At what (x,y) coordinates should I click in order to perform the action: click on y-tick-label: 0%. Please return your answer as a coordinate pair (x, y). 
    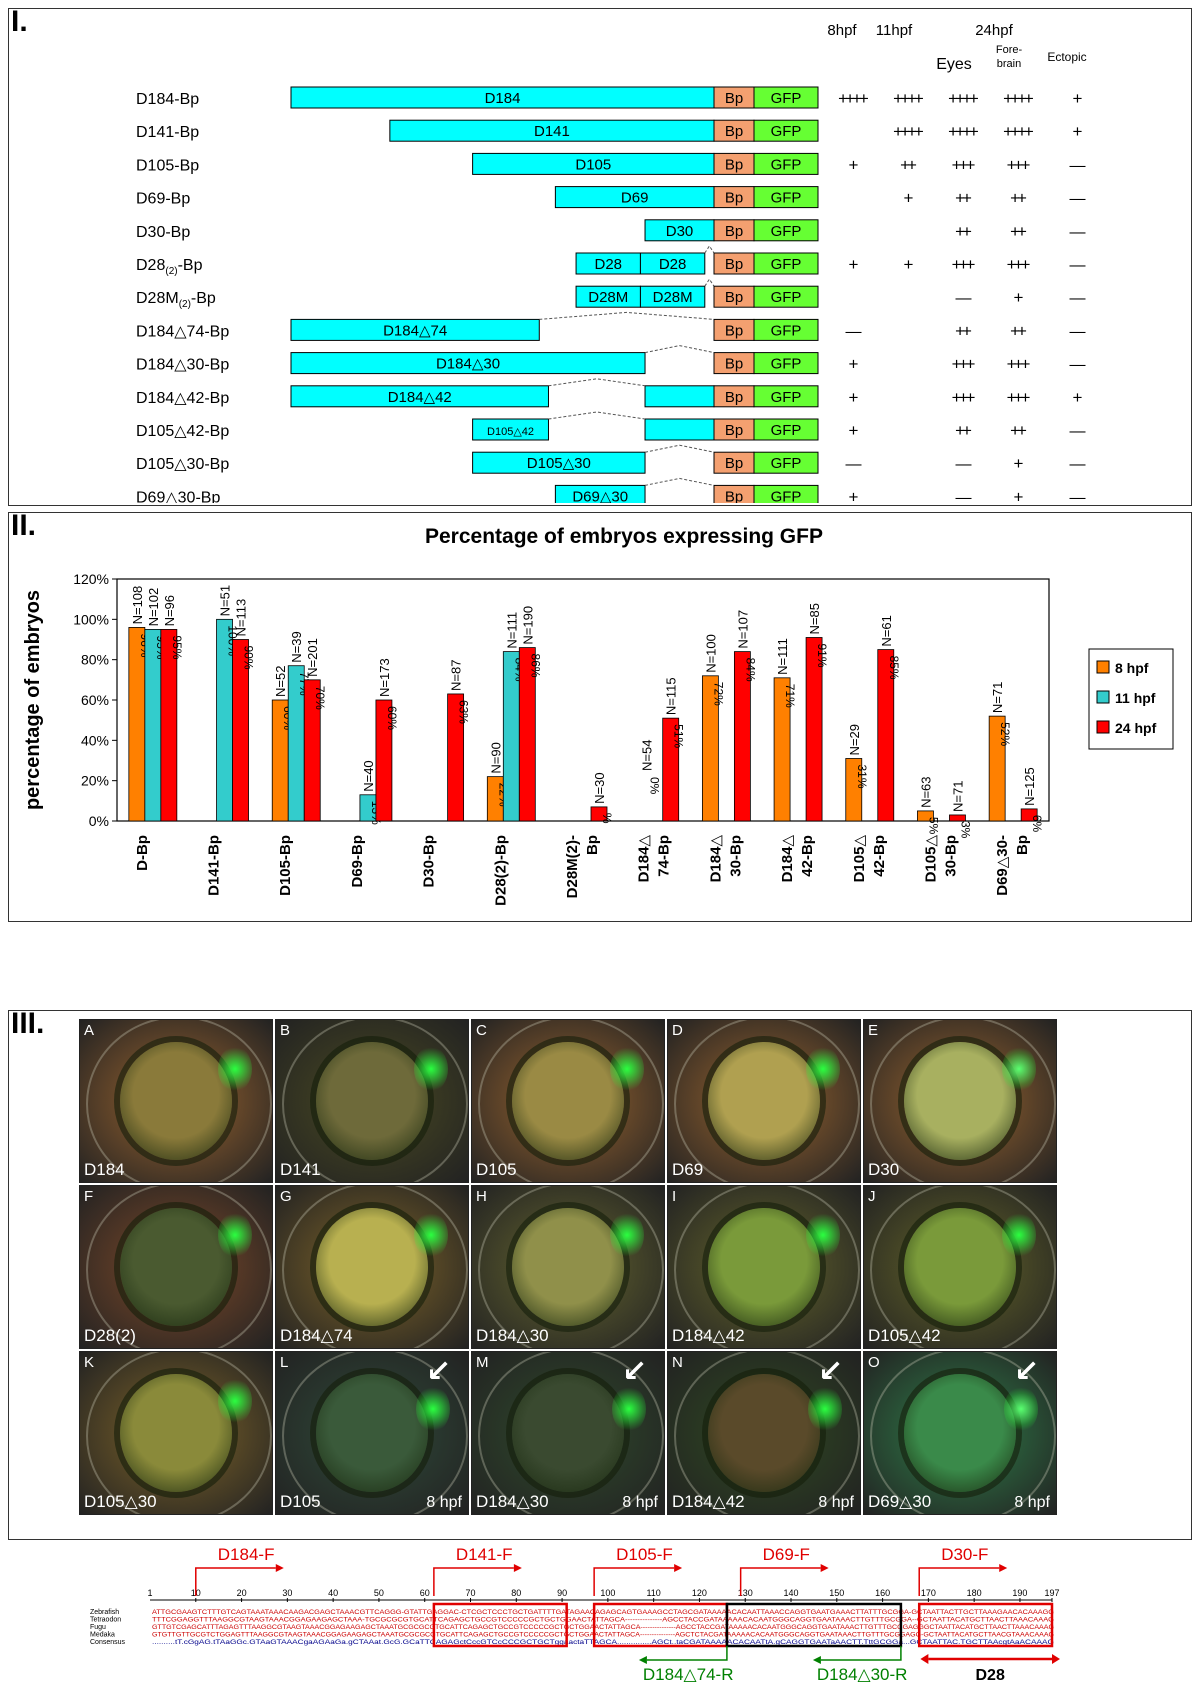
    Looking at the image, I should click on (99, 821).